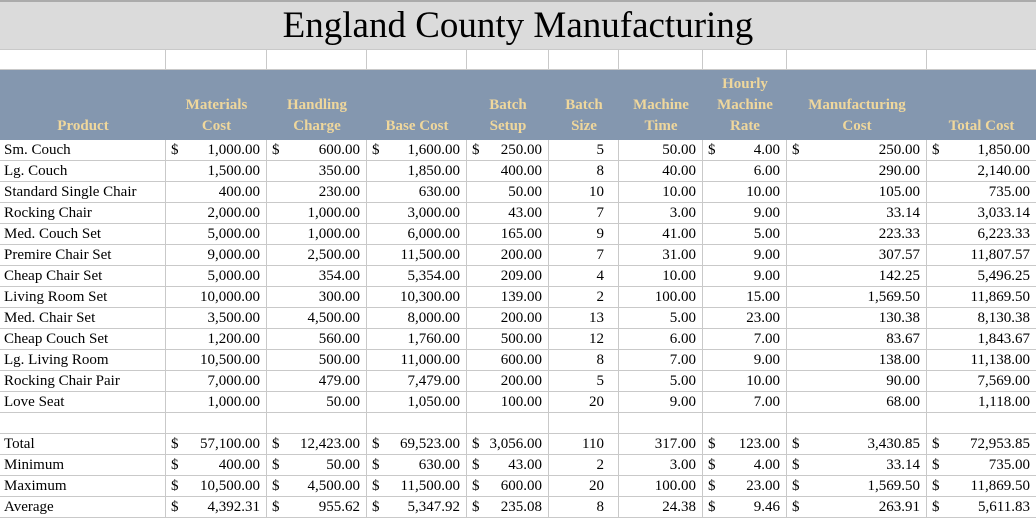  What do you see at coordinates (584, 486) in the screenshot?
I see `batch-size-cell: 20` at bounding box center [584, 486].